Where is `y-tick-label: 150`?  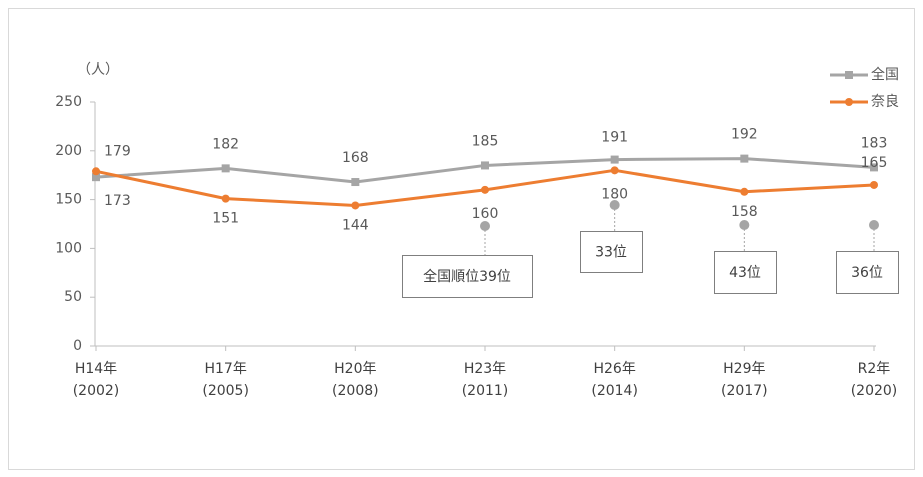
y-tick-label: 150 is located at coordinates (68, 200).